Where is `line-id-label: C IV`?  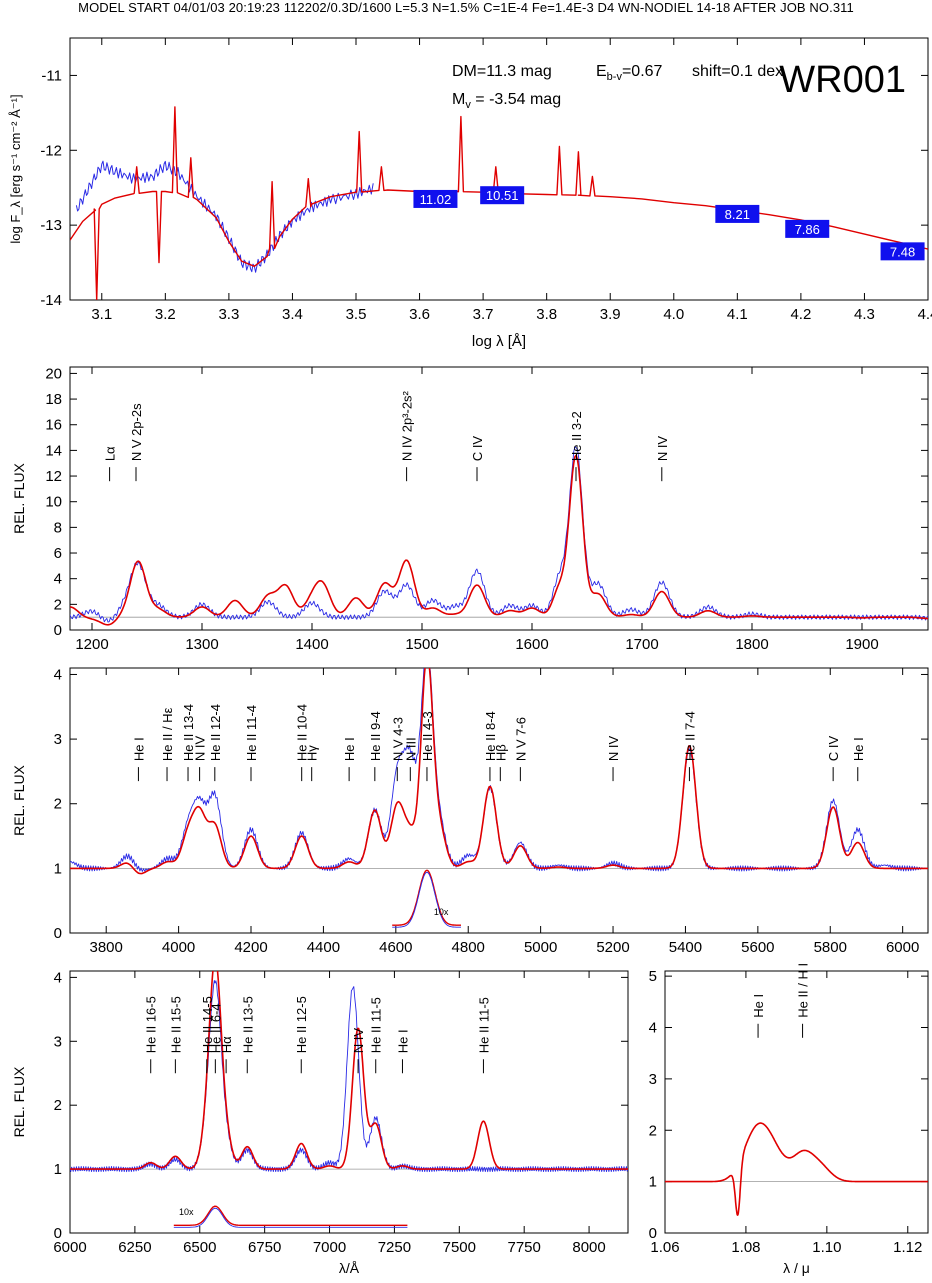 line-id-label: C IV is located at coordinates (477, 449).